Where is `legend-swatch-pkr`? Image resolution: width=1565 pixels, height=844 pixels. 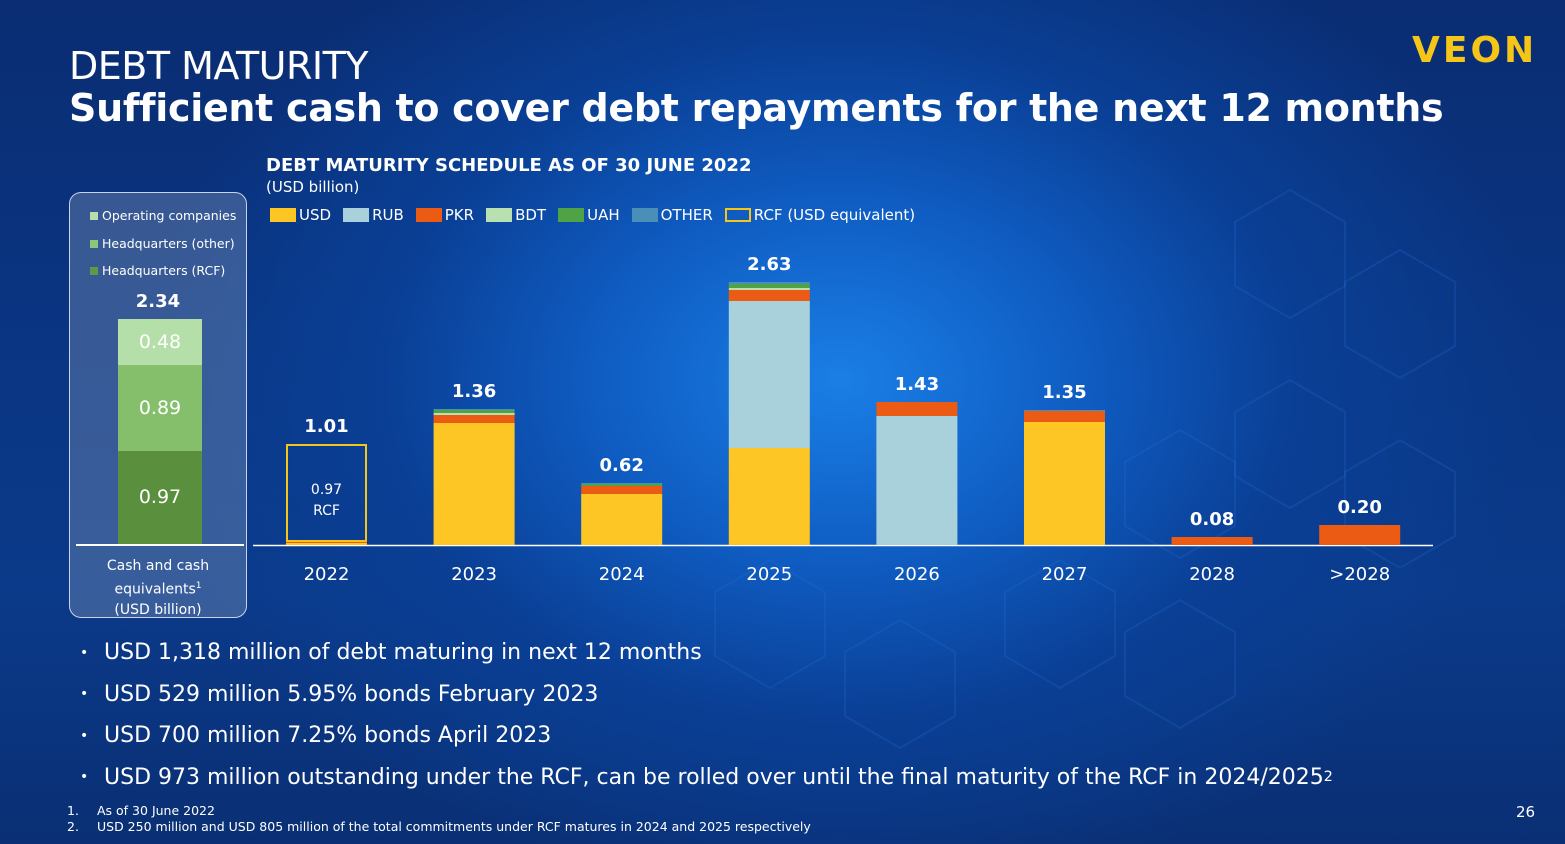
legend-swatch-pkr is located at coordinates (428, 215).